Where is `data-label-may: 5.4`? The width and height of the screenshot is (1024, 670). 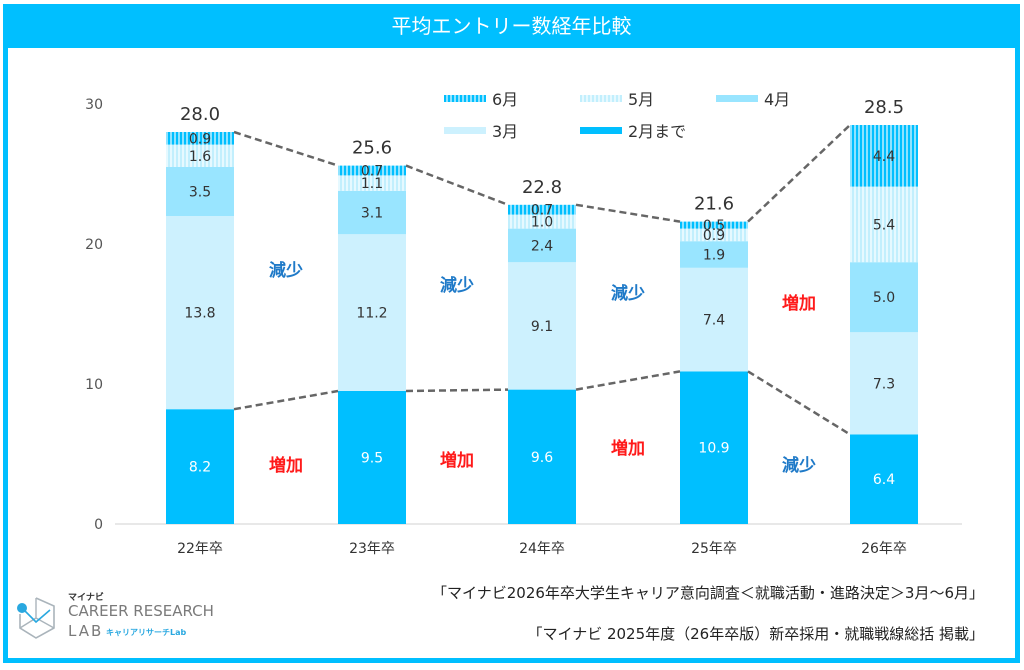 data-label-may: 5.4 is located at coordinates (884, 225).